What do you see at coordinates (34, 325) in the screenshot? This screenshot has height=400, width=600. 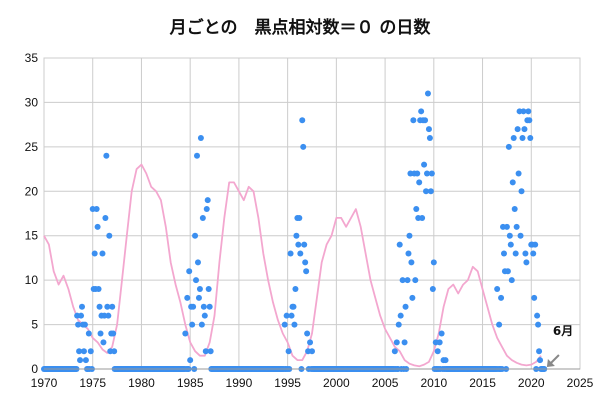 I see `y-tick-label: 5` at bounding box center [34, 325].